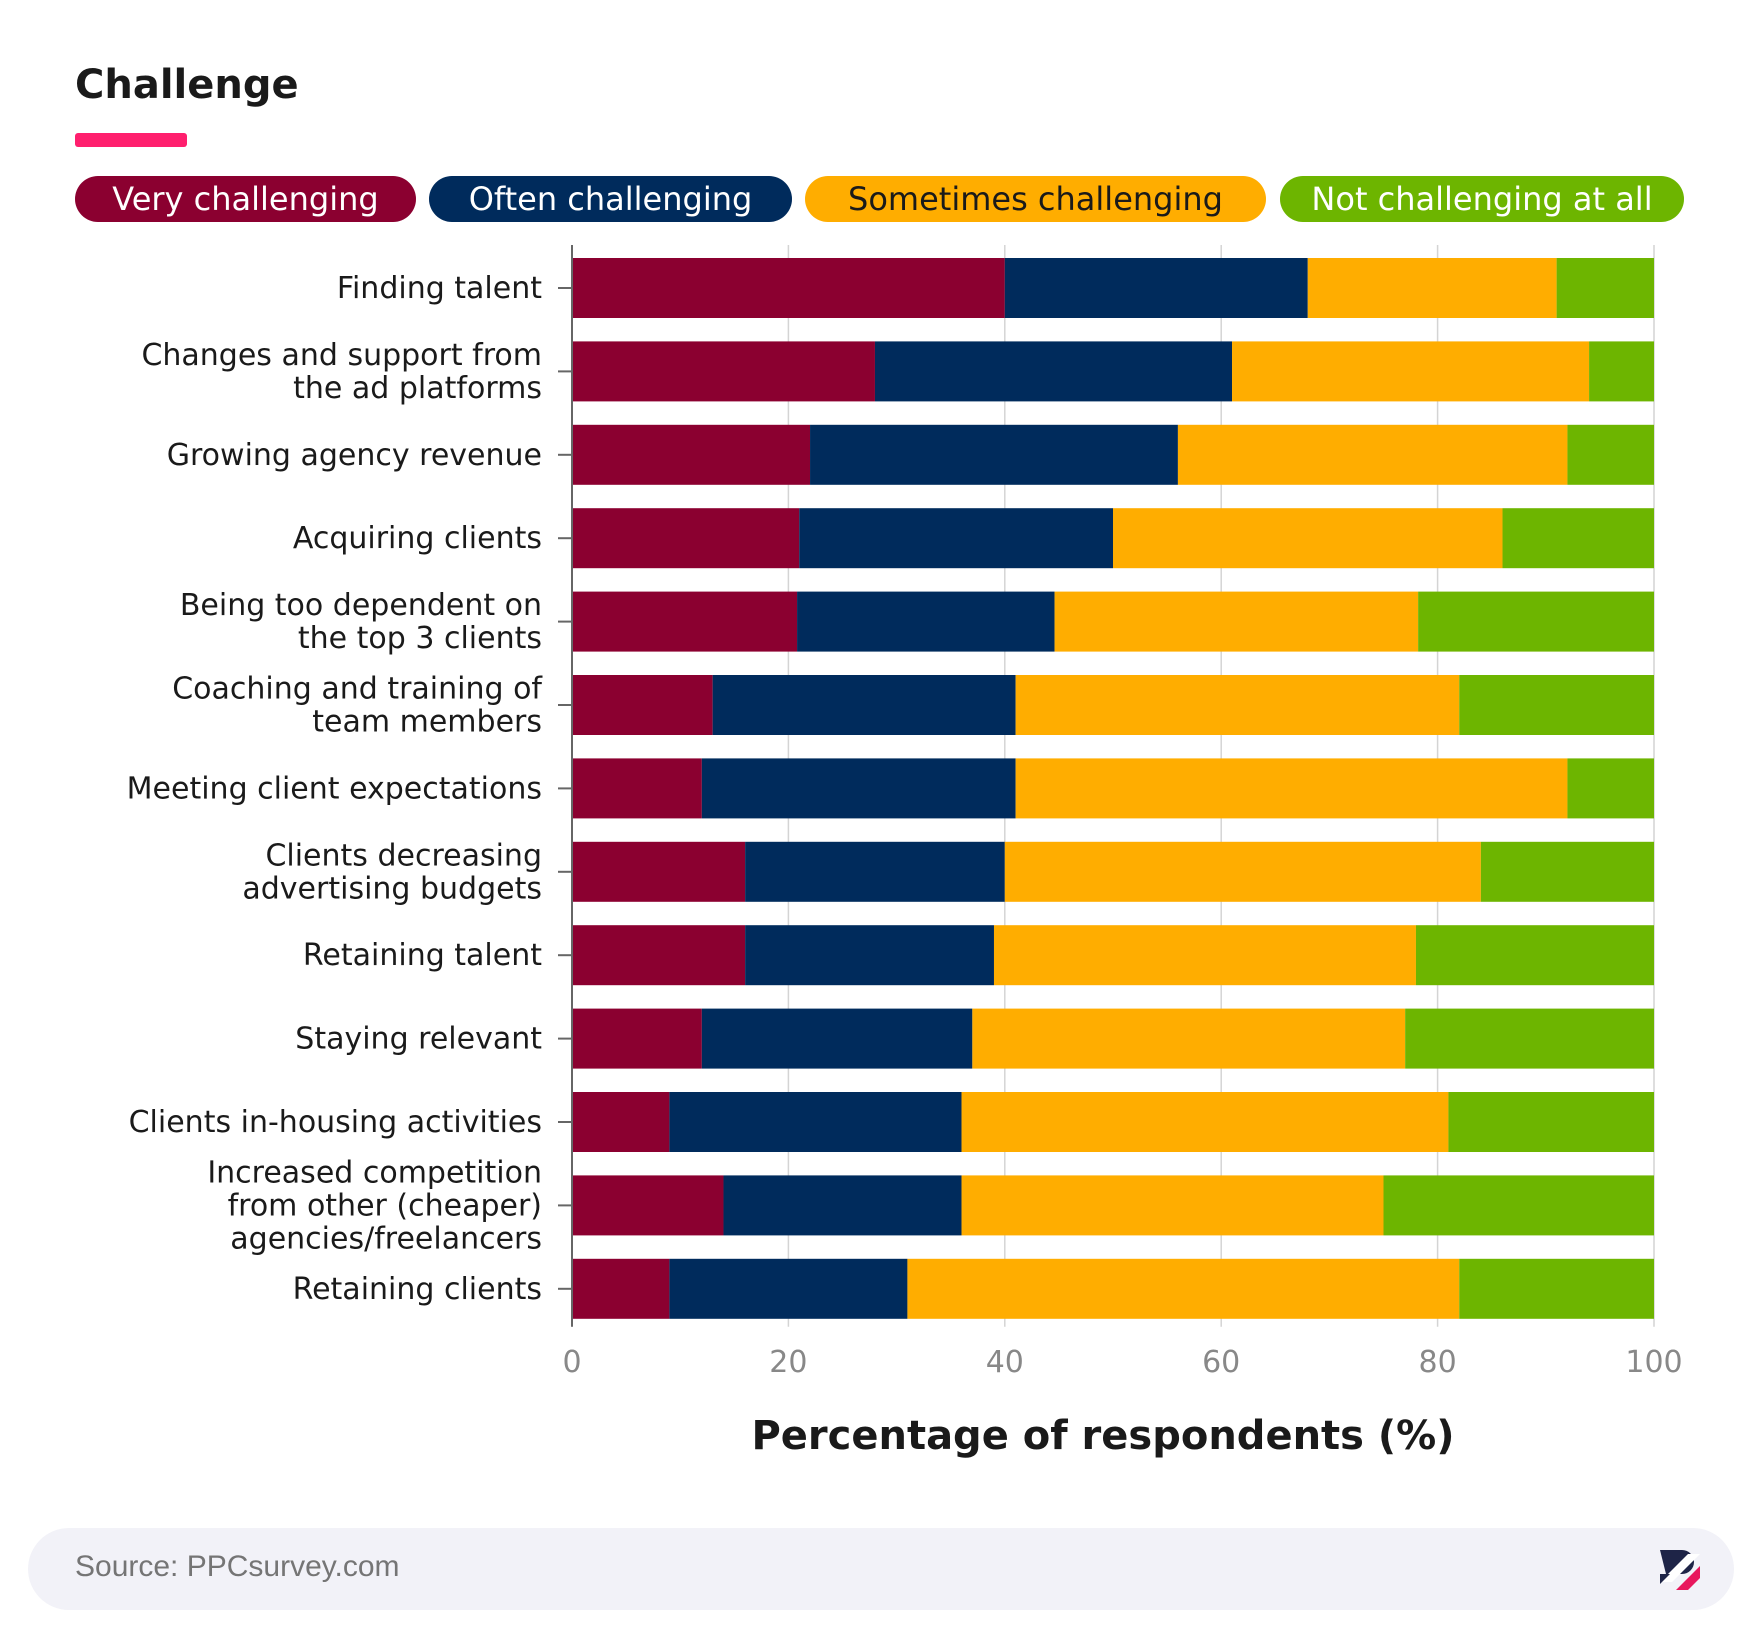 This screenshot has width=1754, height=1644. I want to click on bar-coaching-and-training-of-team-members-very-challenging, so click(642, 705).